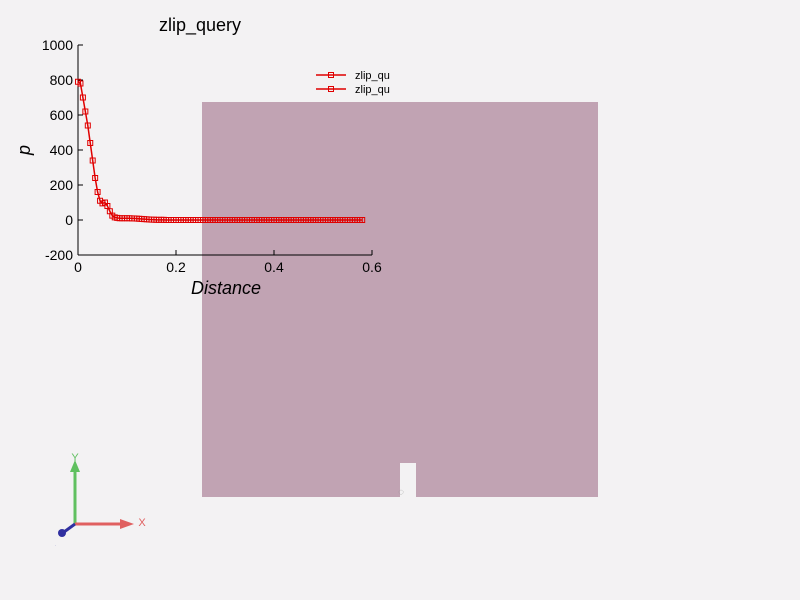 Image resolution: width=800 pixels, height=600 pixels. Describe the element at coordinates (78, 267) in the screenshot. I see `x-tick-label: 0` at that location.